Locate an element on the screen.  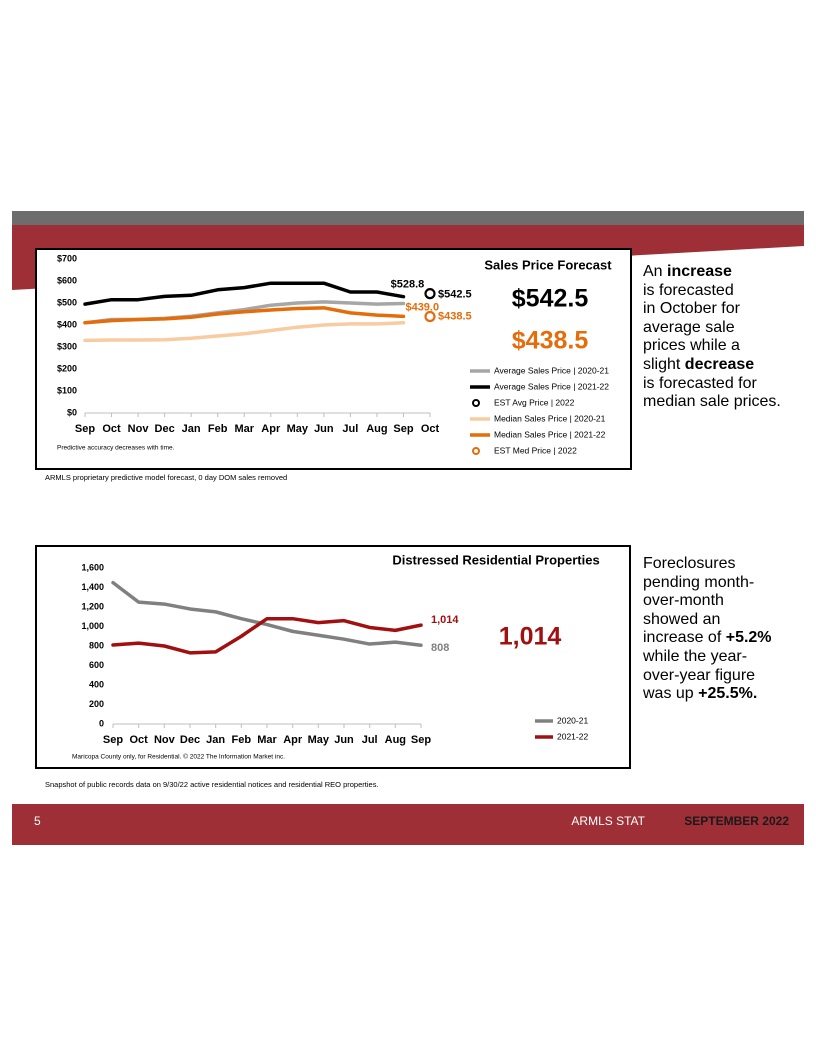
value-label: 1,014 is located at coordinates (445, 620).